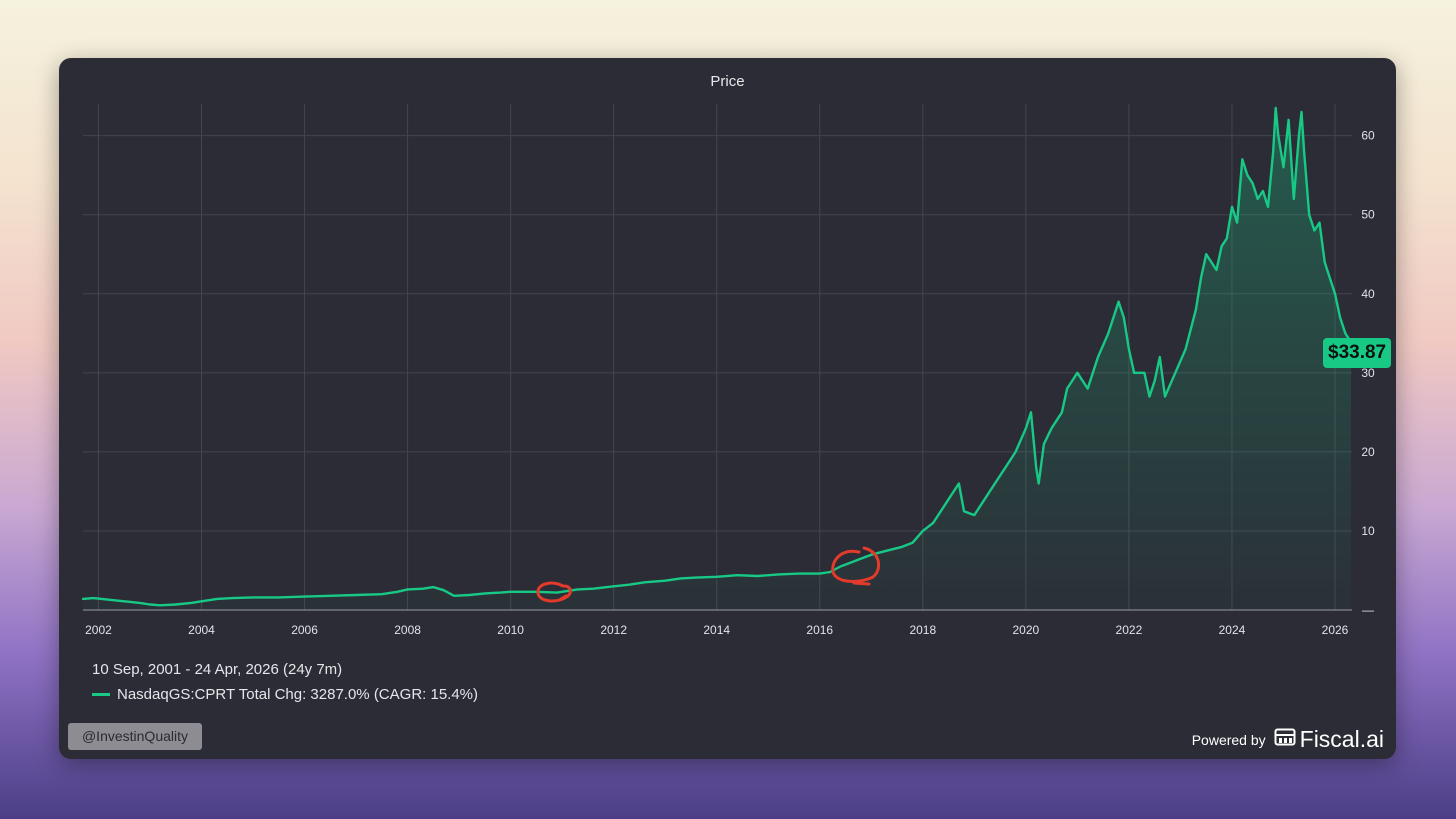  I want to click on annotation-circle-2016, so click(856, 566).